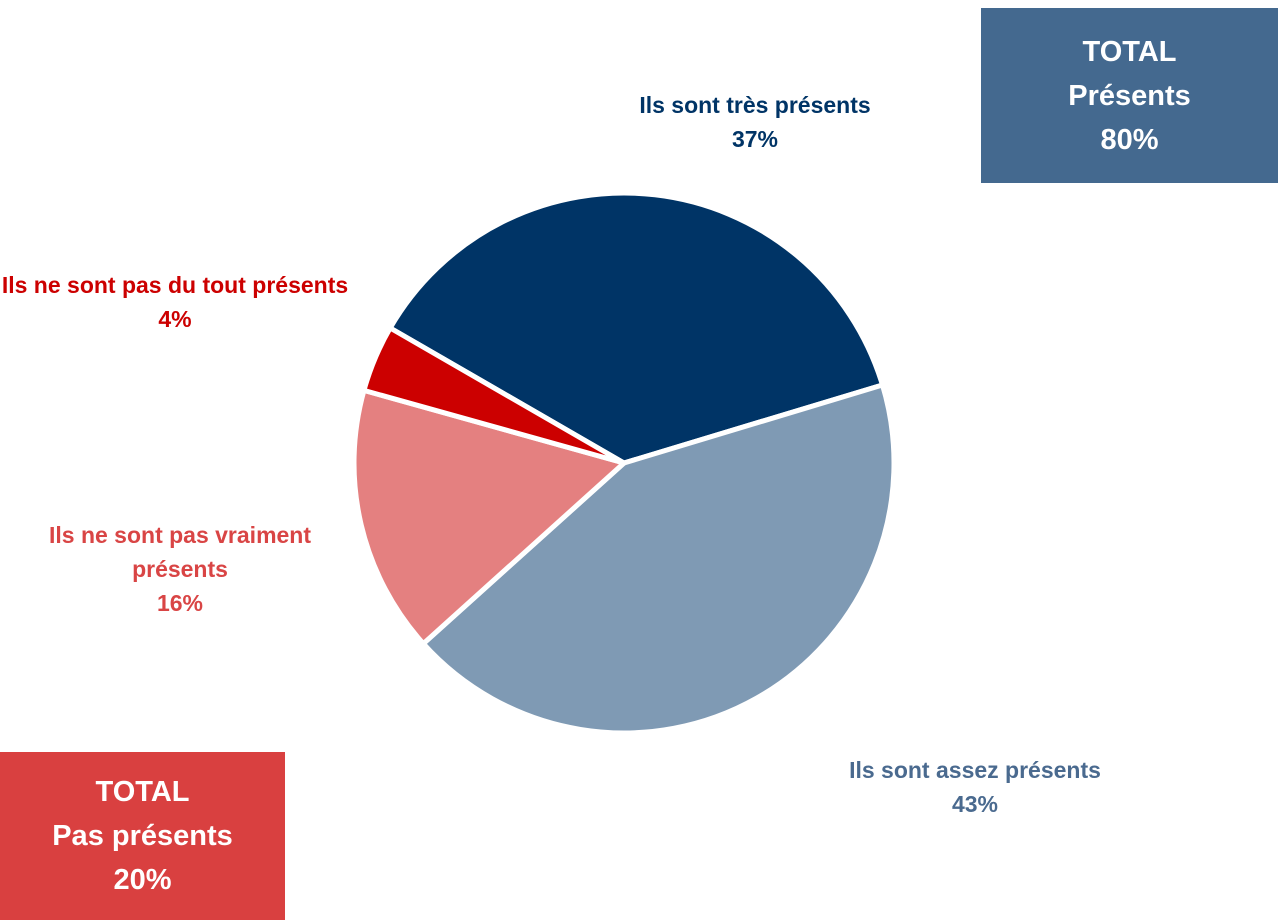  I want to click on total-box: TOTAL Pas présents 20%, so click(142, 836).